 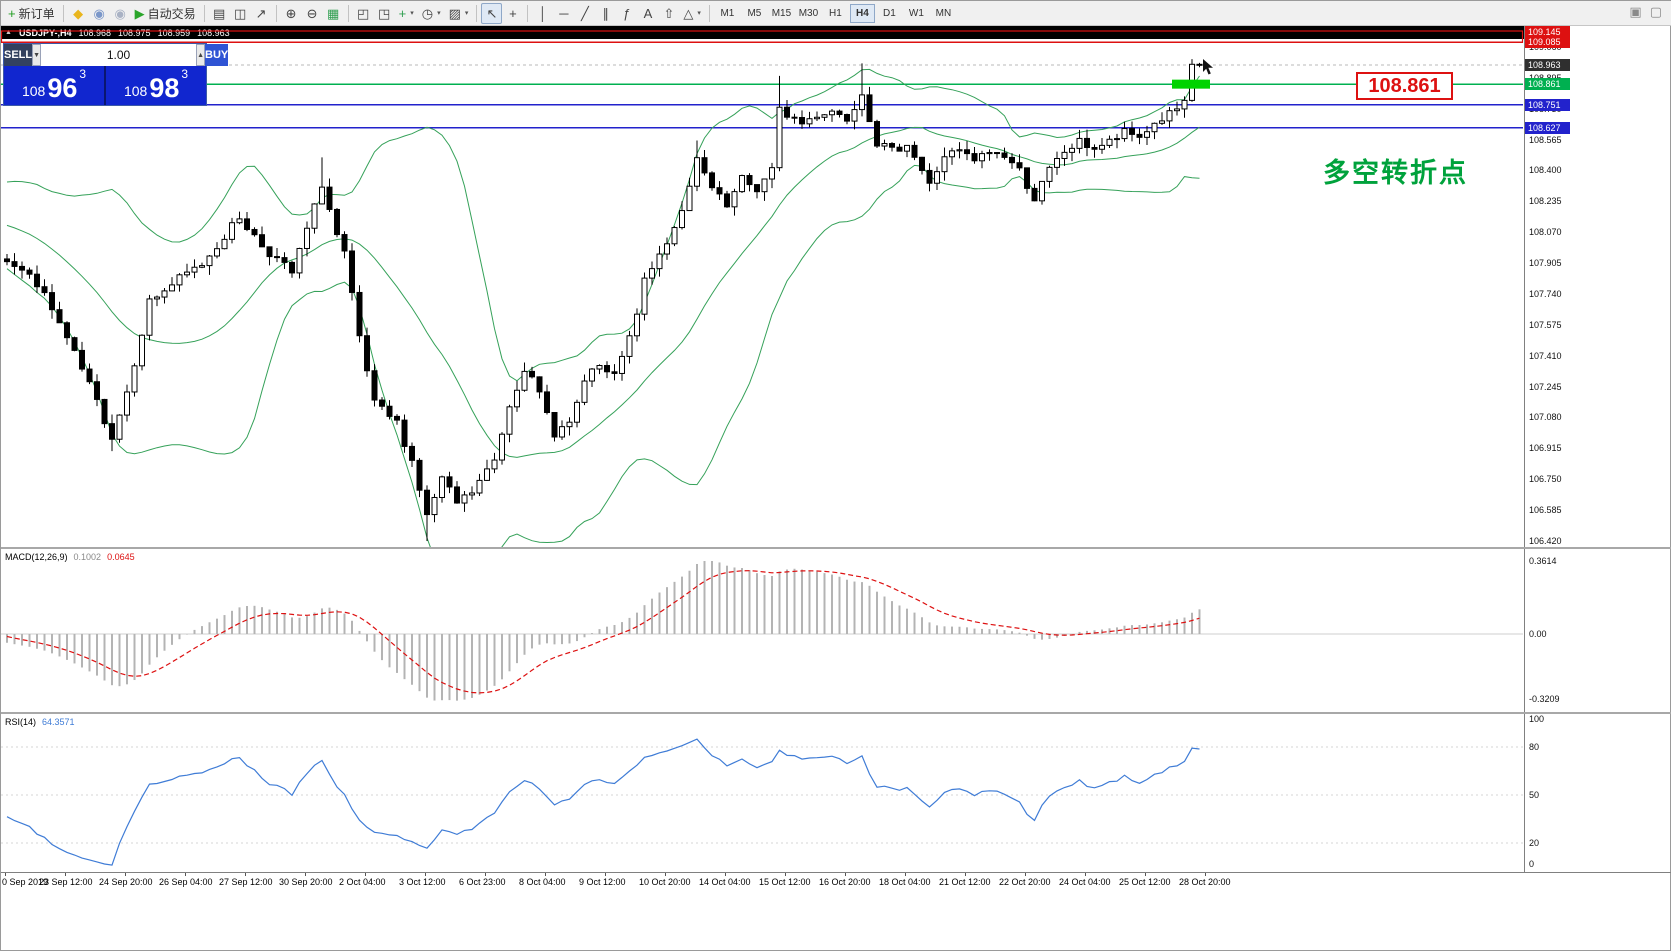 What do you see at coordinates (87, 557) in the screenshot?
I see `macd-main-value: 0.1002` at bounding box center [87, 557].